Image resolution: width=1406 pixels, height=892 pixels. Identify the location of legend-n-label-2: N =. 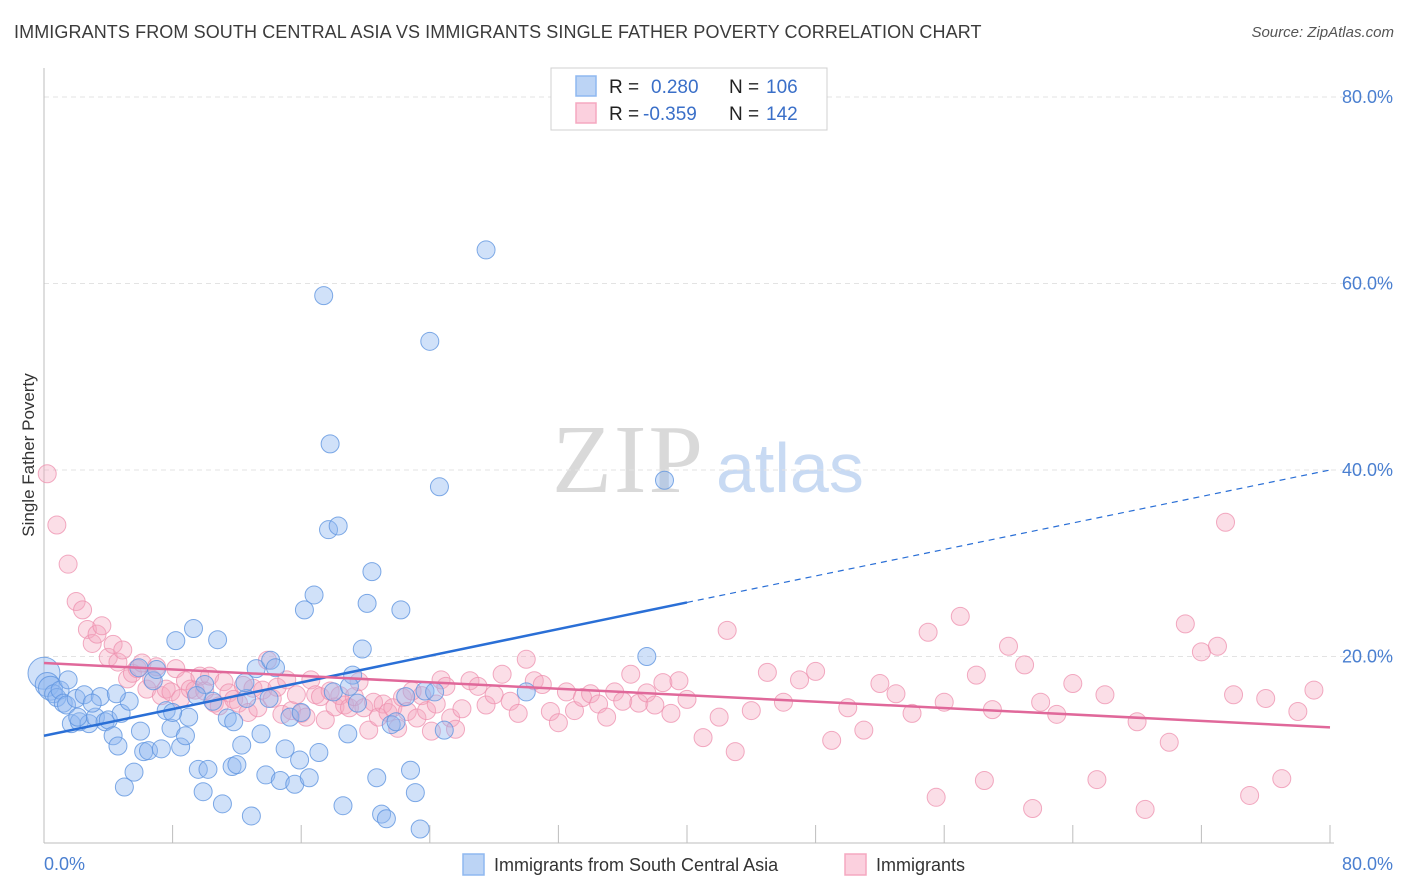
(744, 114).